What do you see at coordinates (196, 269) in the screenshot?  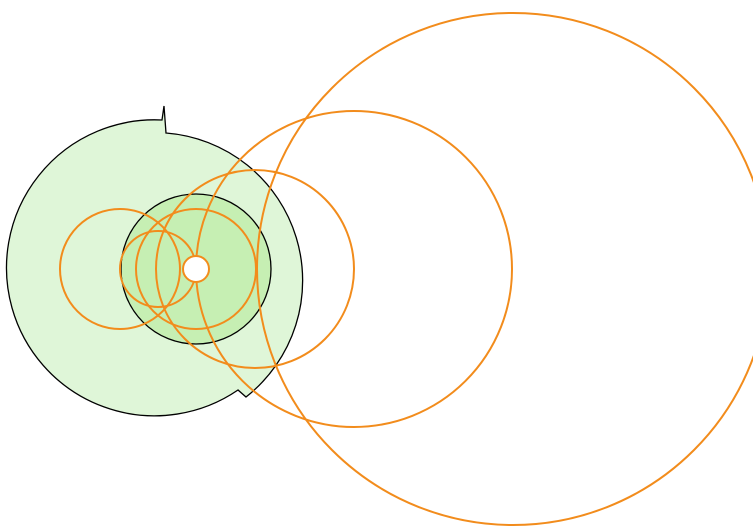 I see `center-hole` at bounding box center [196, 269].